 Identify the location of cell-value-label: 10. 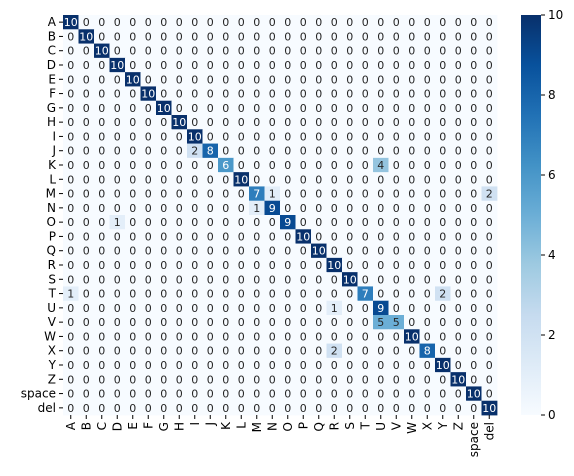
(86, 36).